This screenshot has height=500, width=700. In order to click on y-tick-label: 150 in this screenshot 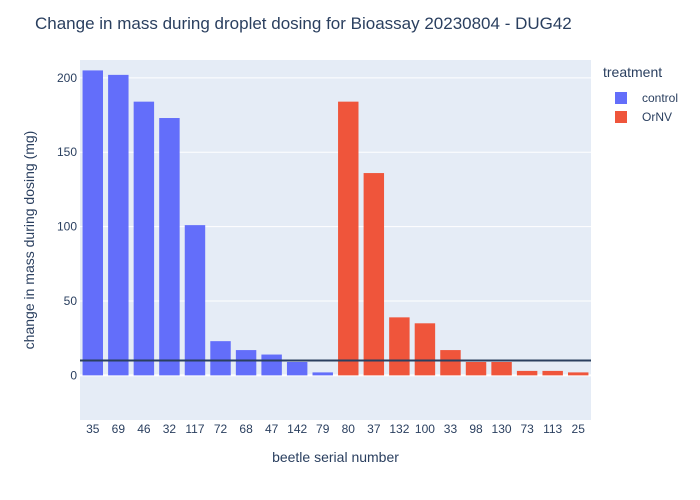, I will do `click(67, 152)`.